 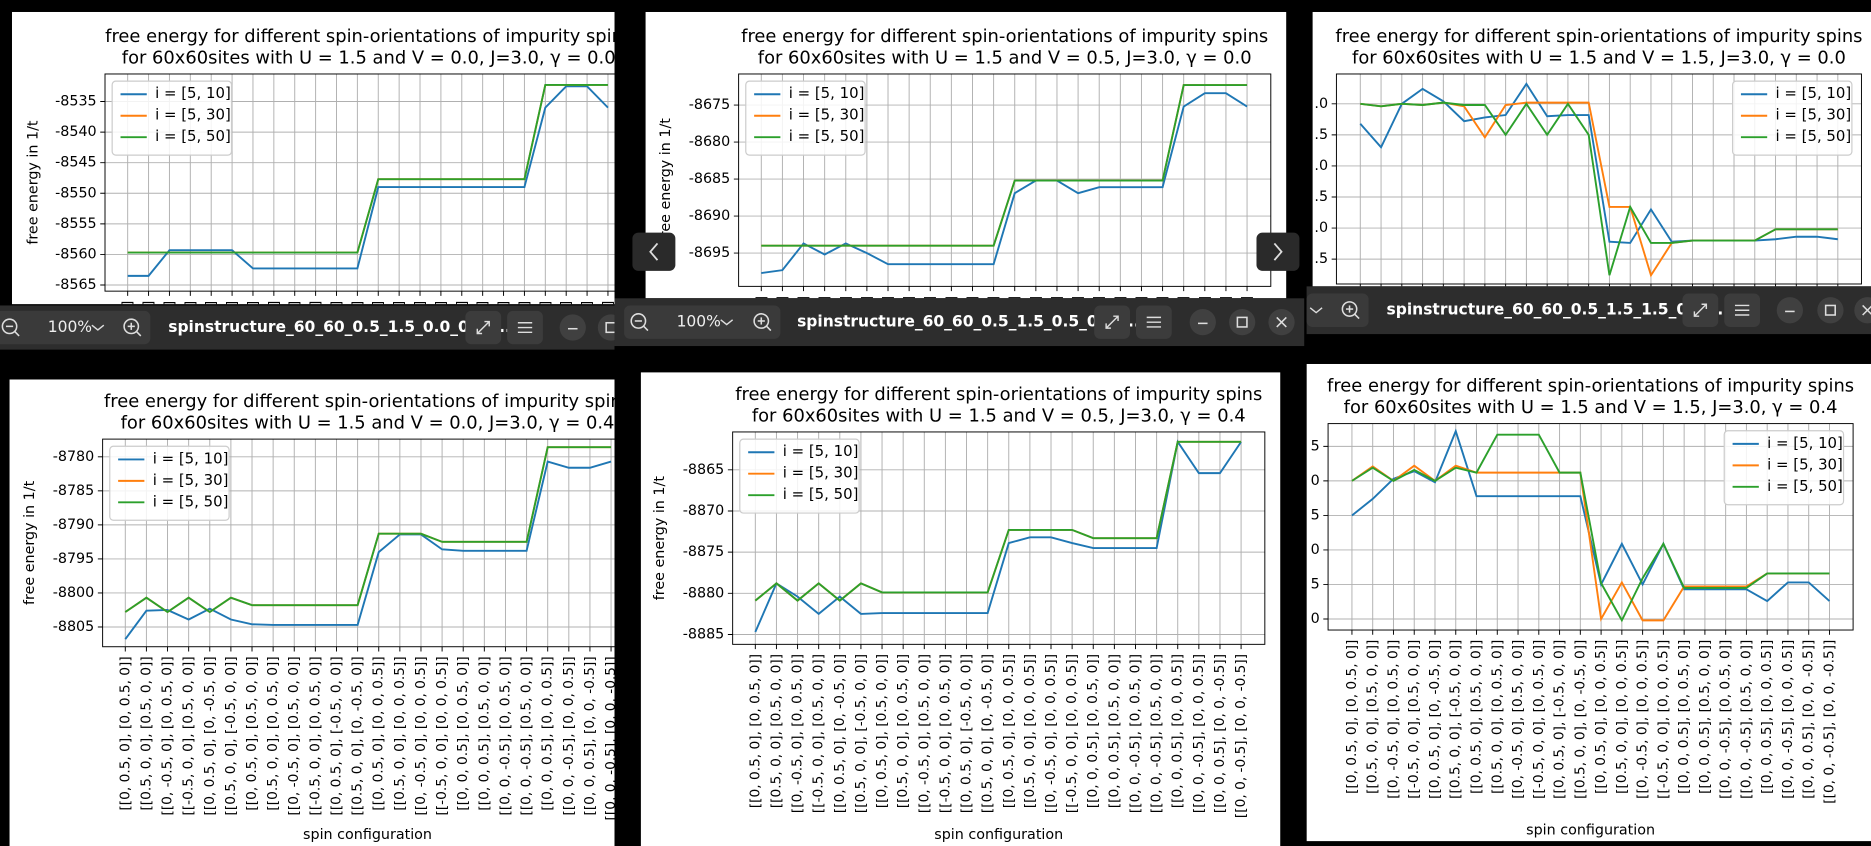 I want to click on nav-next, so click(x=1278, y=251).